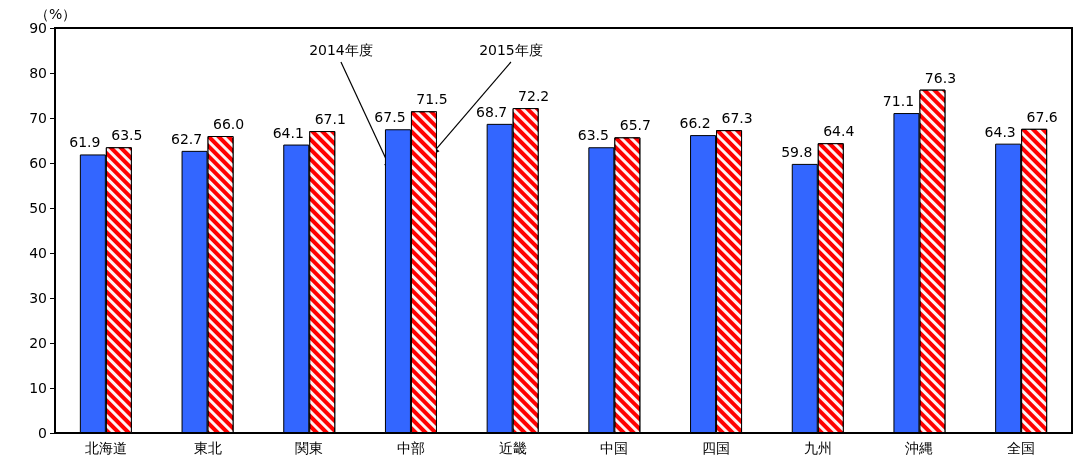  What do you see at coordinates (330, 119) in the screenshot?
I see `data-label: 67.1` at bounding box center [330, 119].